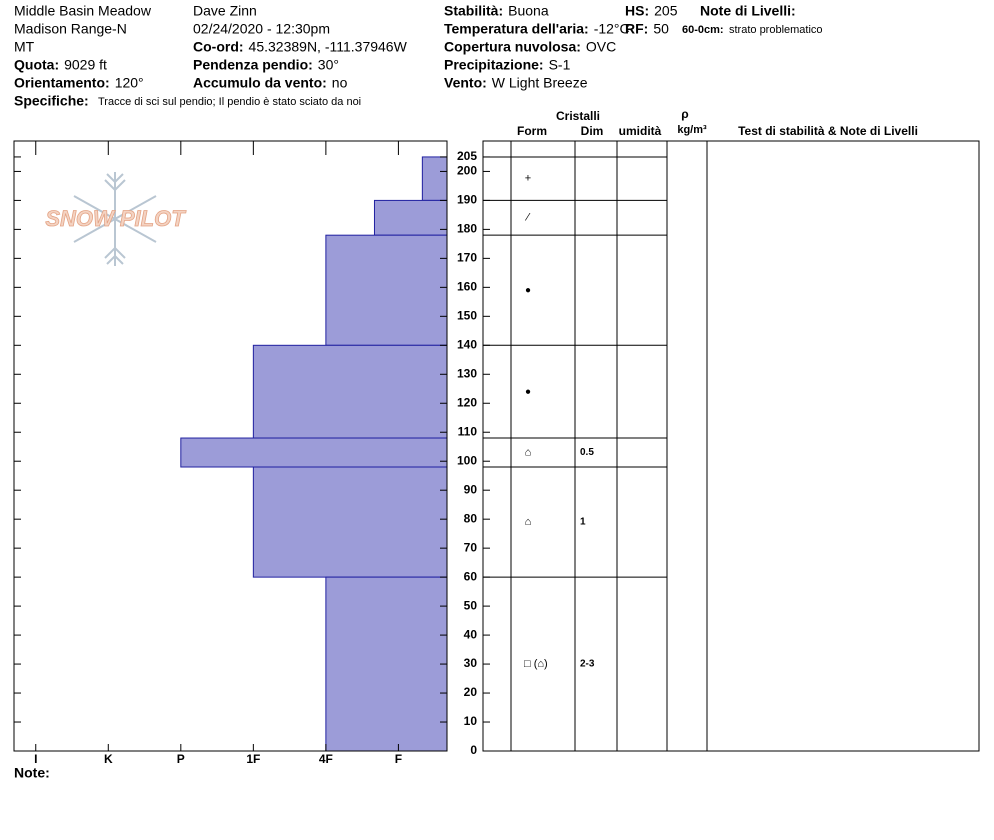  Describe the element at coordinates (467, 344) in the screenshot. I see `y-tick-label: 140` at that location.